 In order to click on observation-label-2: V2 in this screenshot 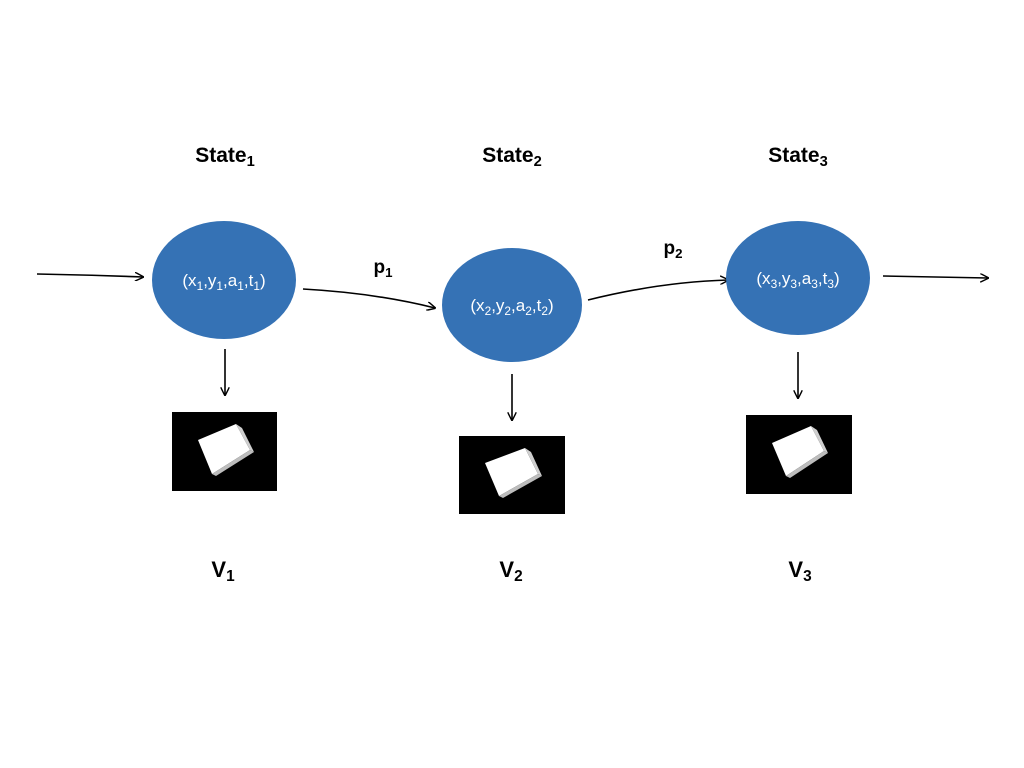, I will do `click(510, 571)`.